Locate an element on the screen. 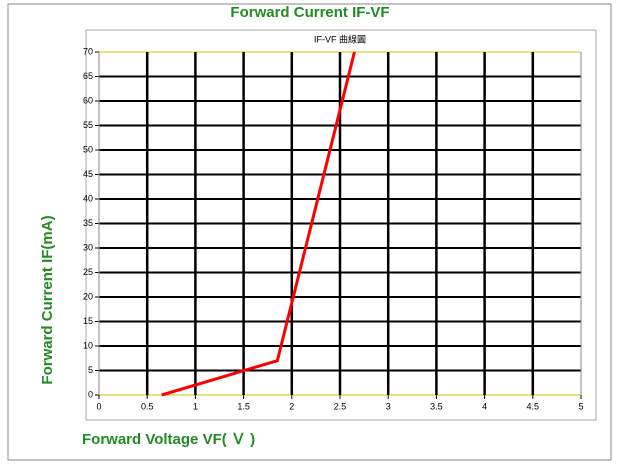 The image size is (619, 465). y-tick-label: 10 is located at coordinates (88, 345).